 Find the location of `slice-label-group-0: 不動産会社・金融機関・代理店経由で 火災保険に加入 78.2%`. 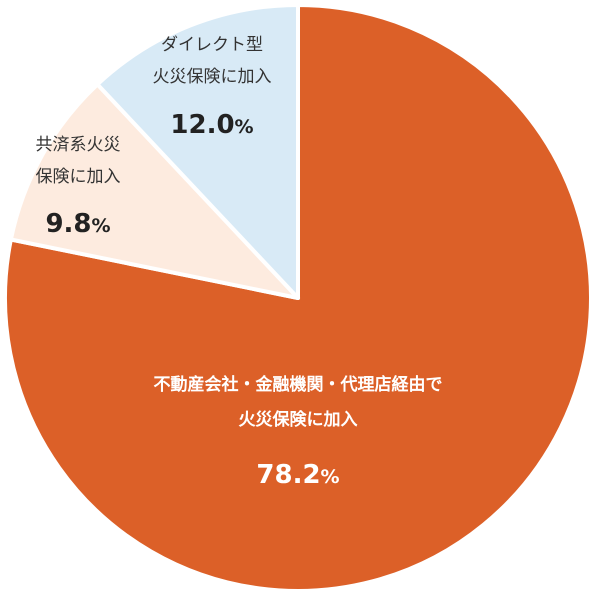

slice-label-group-0: 不動産会社・金融機関・代理店経由で 火災保険に加入 78.2% is located at coordinates (298, 432).